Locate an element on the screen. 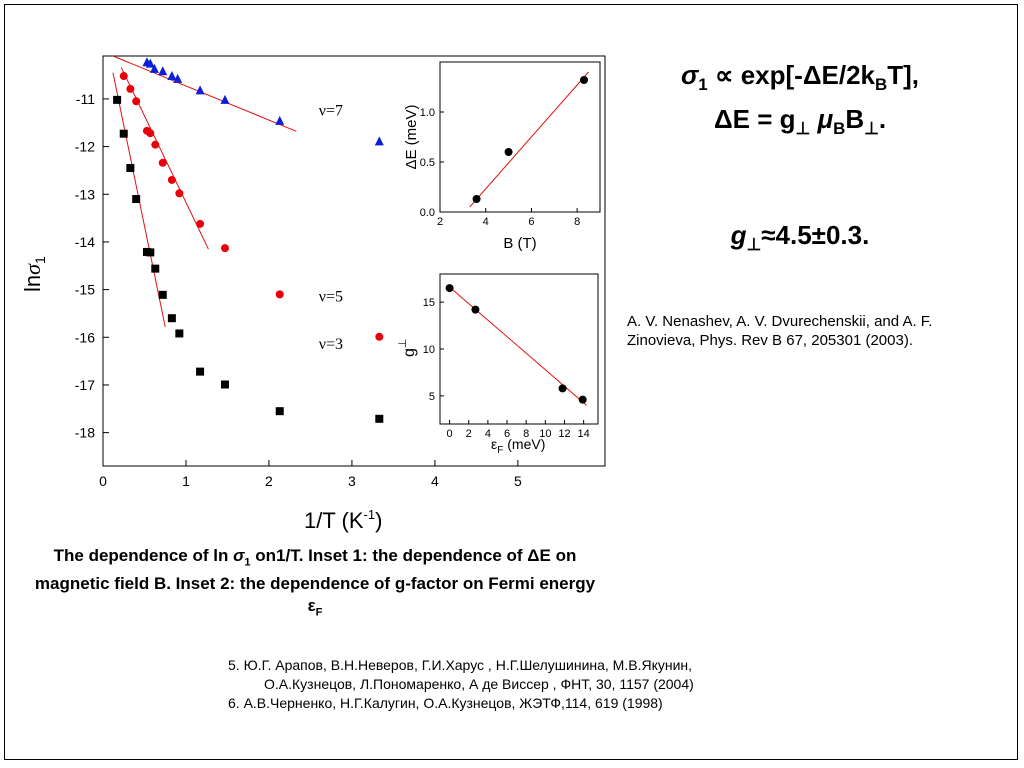 This screenshot has width=1024, height=768. g-factor-result: g⊥≈4.5±0.3. is located at coordinates (800, 237).